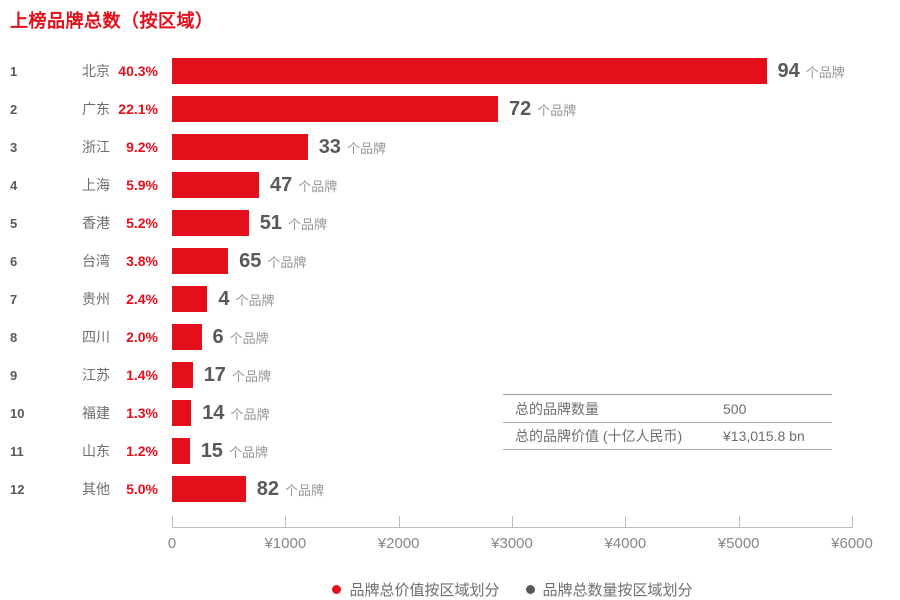  I want to click on row-count: 14, so click(213, 412).